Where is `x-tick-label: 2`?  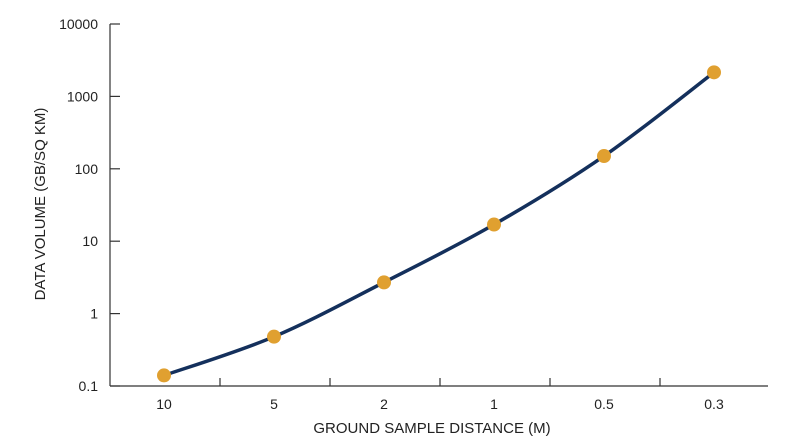
x-tick-label: 2 is located at coordinates (384, 404).